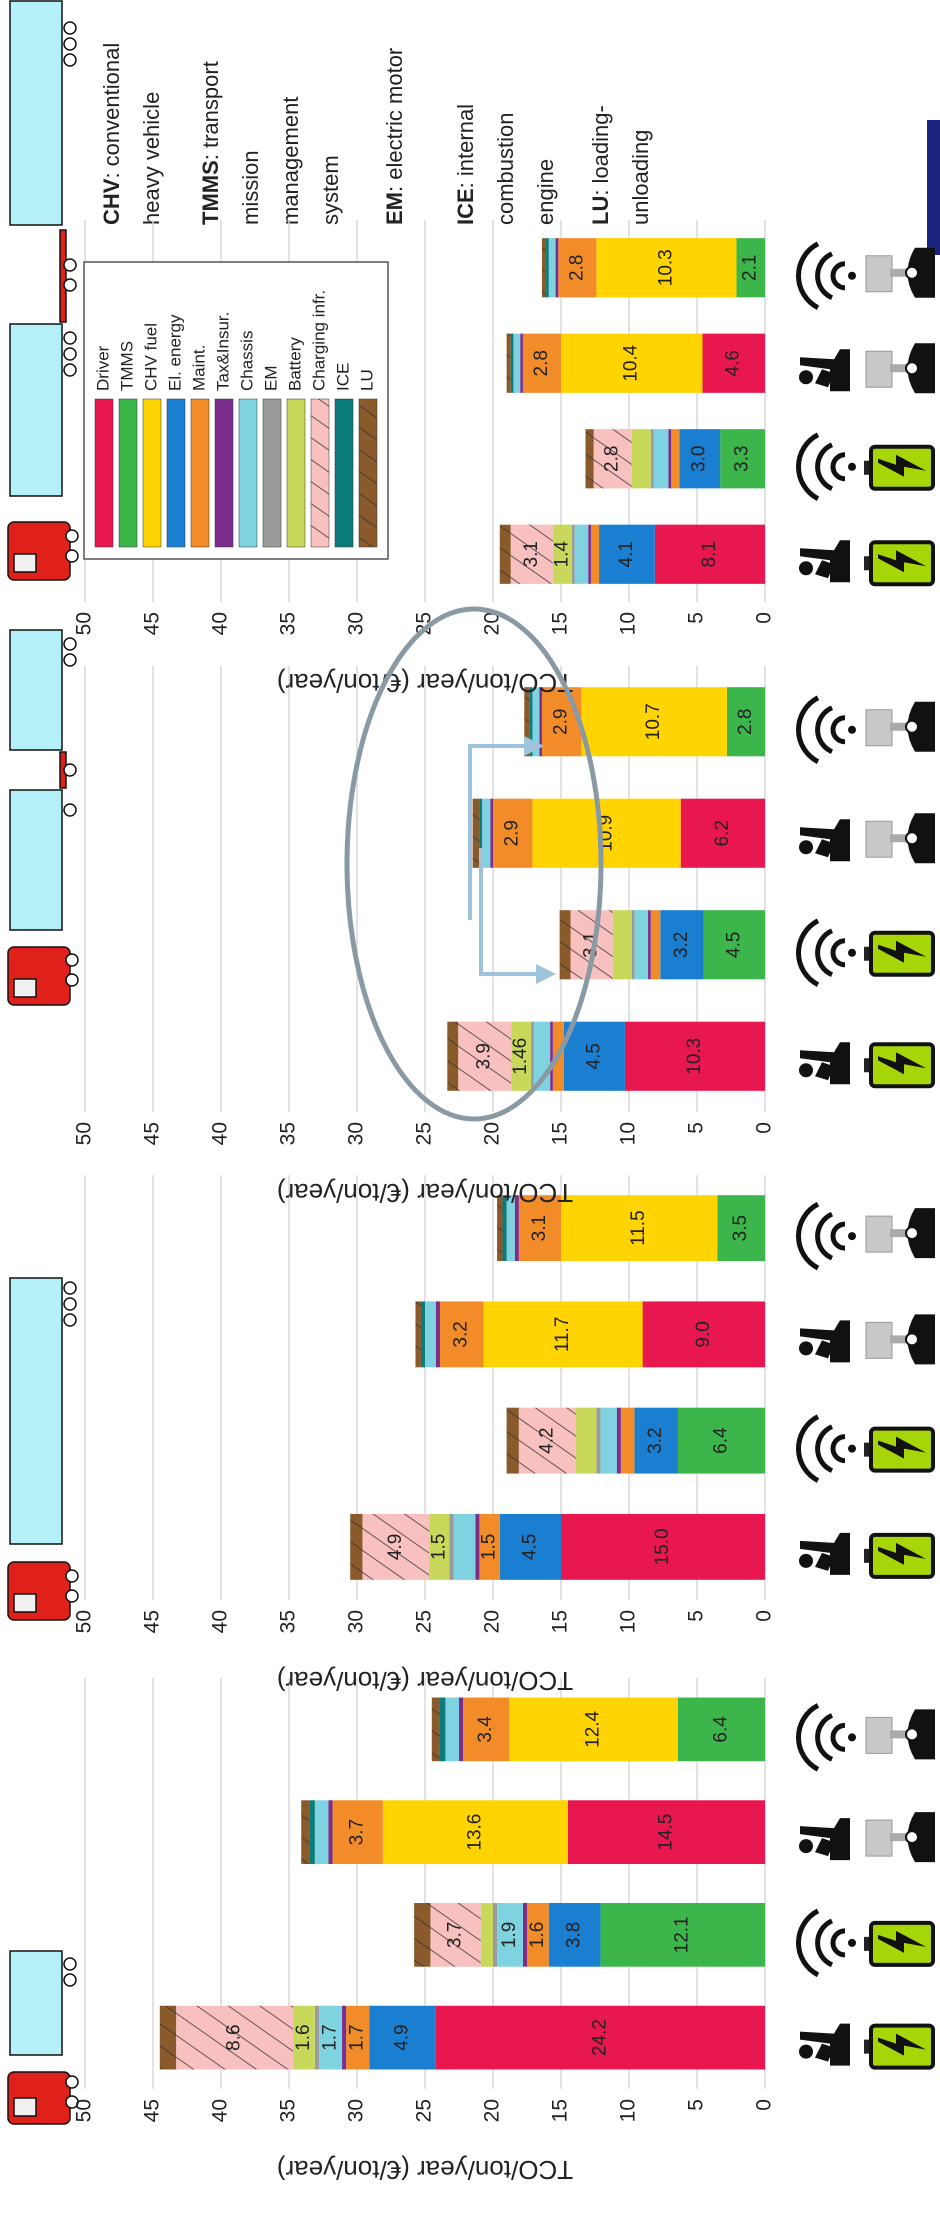 The width and height of the screenshot is (940, 2220). I want to click on note-term: TMMS, so click(210, 192).